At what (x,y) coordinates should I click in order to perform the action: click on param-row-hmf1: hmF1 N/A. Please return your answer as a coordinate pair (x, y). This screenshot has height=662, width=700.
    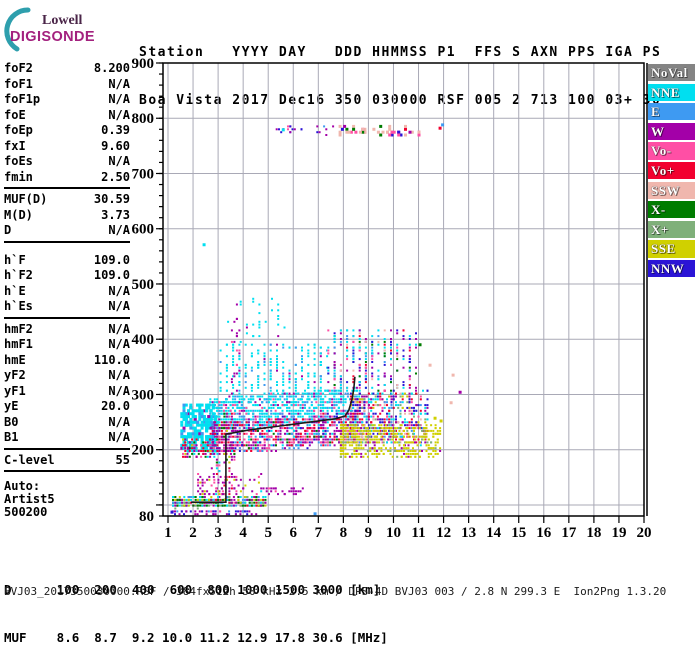
    Looking at the image, I should click on (67, 345).